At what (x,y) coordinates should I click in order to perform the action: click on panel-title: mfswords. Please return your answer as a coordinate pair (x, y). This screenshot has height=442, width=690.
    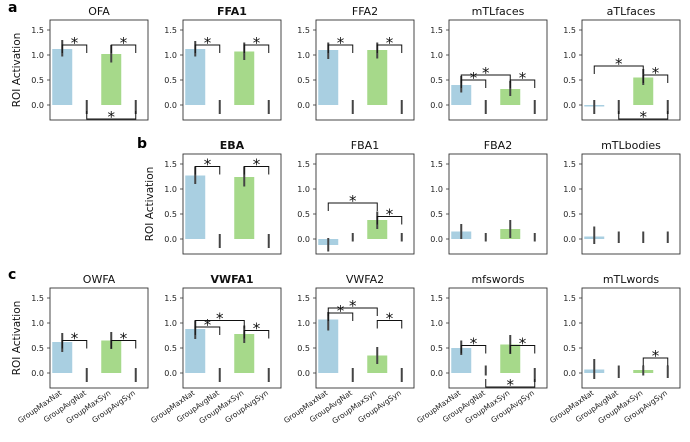
    Looking at the image, I should click on (497, 279).